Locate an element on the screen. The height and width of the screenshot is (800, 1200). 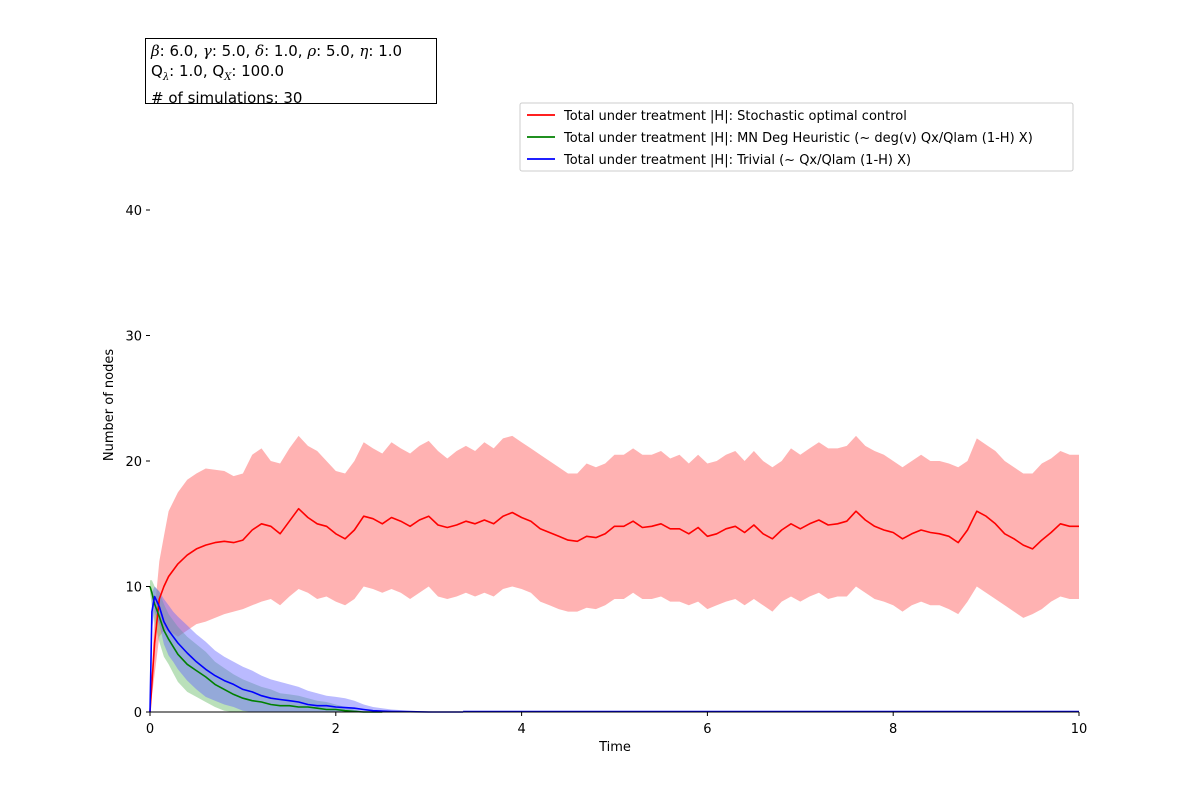
parameter-line-rates: β: 6.0, γ: 5.0, δ: 1.0, ρ: 5.0, η: 1.0 is located at coordinates (293, 51).